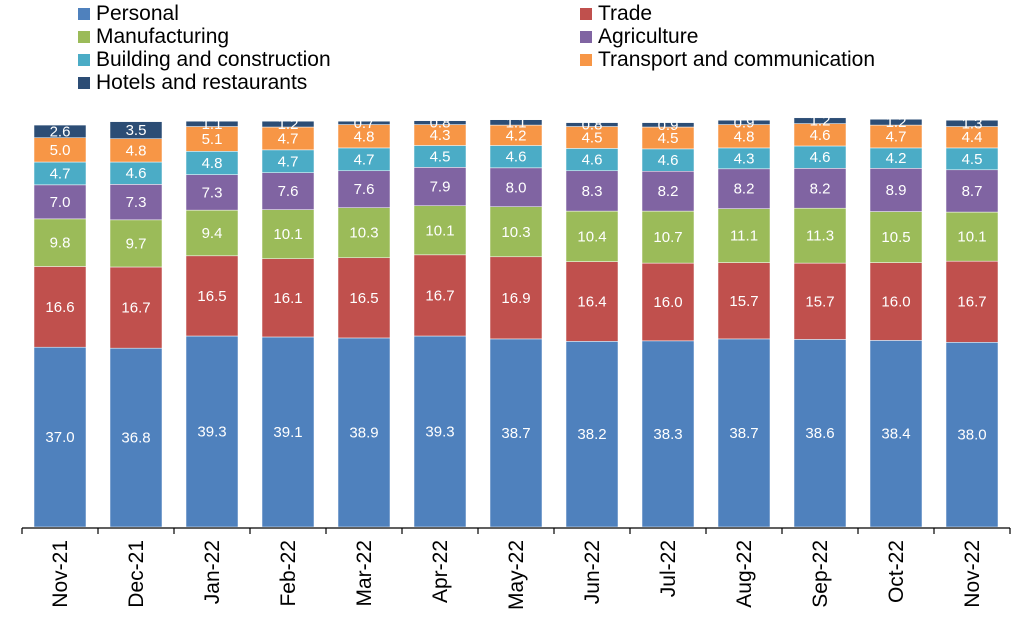  Describe the element at coordinates (128, 13) in the screenshot. I see `legend-item: Personal` at that location.